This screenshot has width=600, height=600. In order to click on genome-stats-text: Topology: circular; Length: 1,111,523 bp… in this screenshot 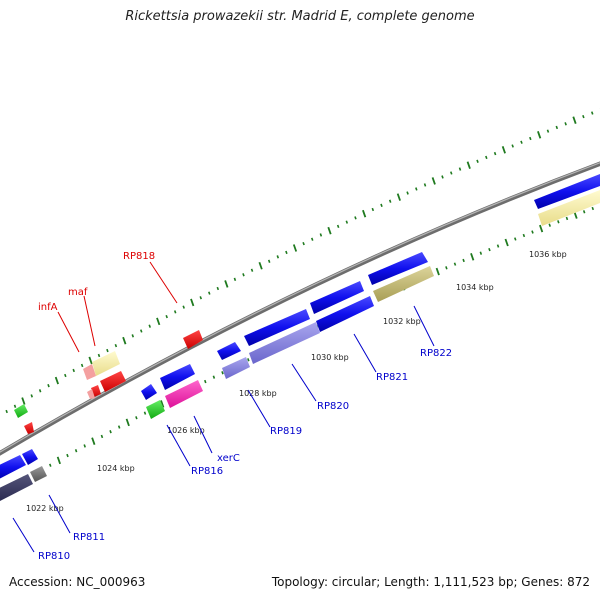, I will do `click(430, 582)`.